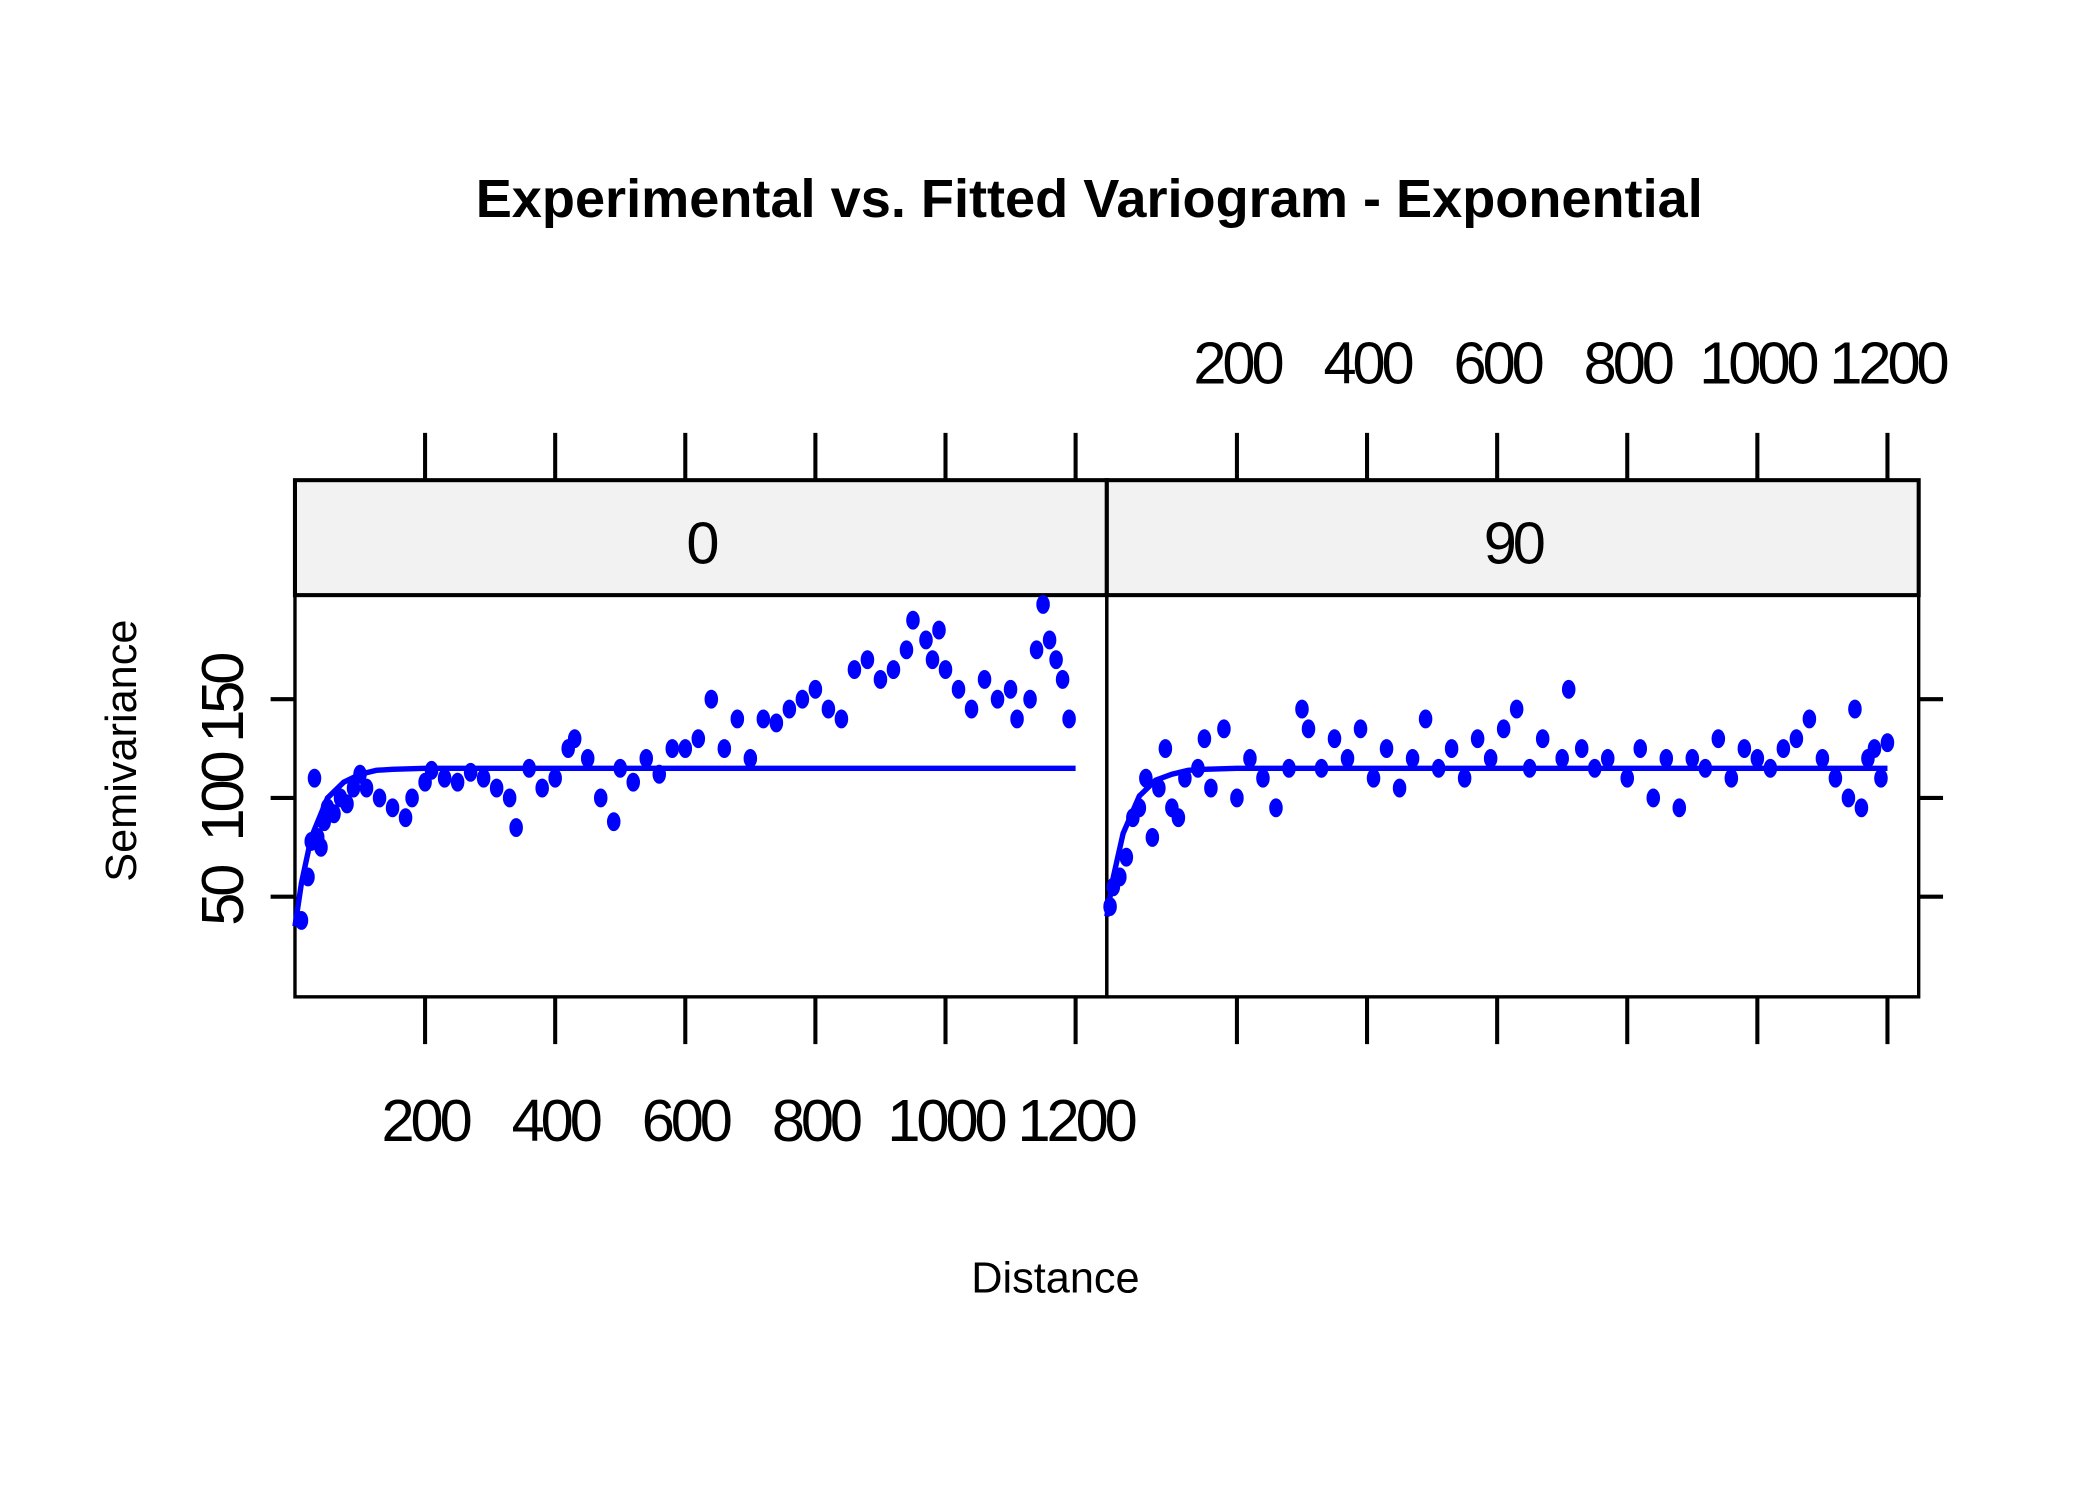 The width and height of the screenshot is (2100, 1500). Describe the element at coordinates (222, 796) in the screenshot. I see `y-tick-label: 100` at that location.